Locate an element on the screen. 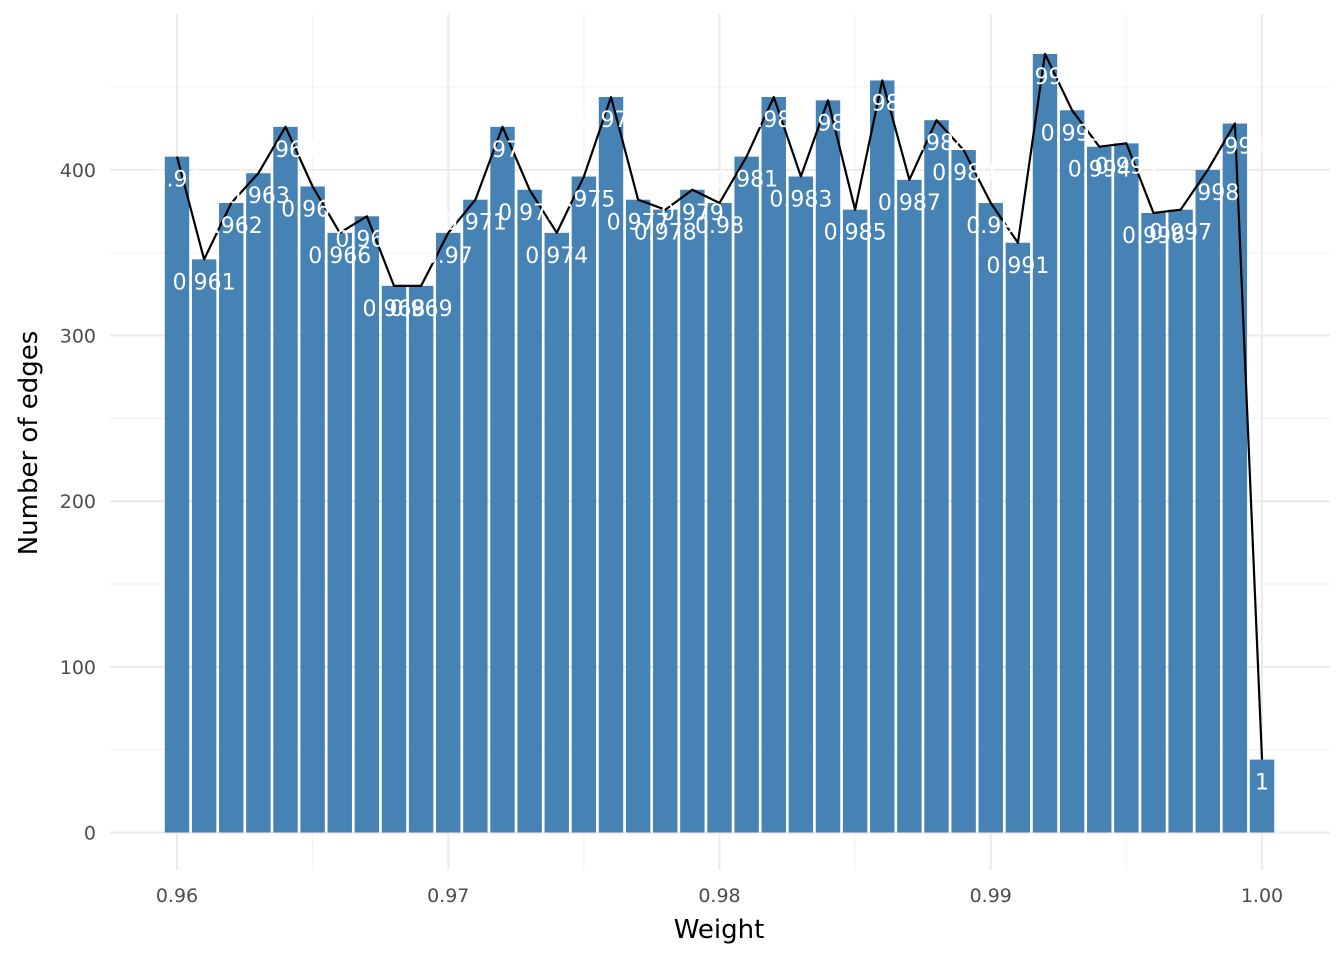 The image size is (1344, 964). bar-weight-label: 0.962 is located at coordinates (231, 226).